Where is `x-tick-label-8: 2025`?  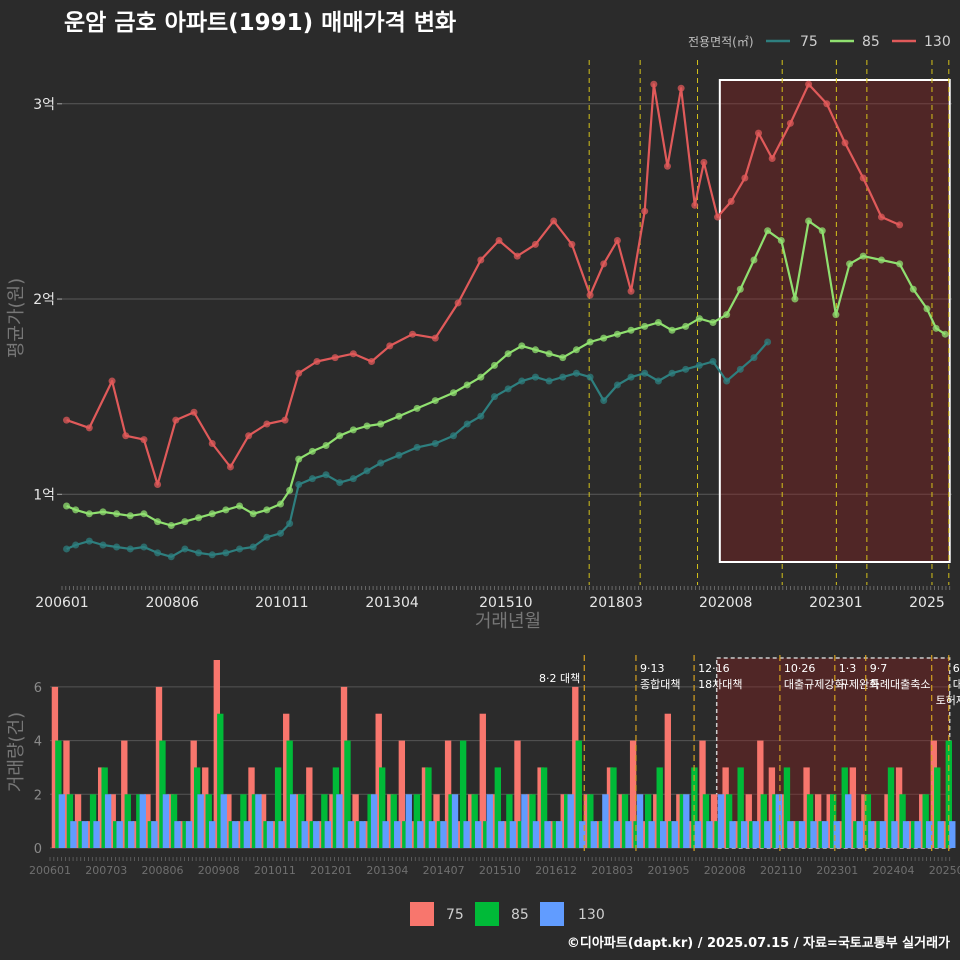 x-tick-label-8: 2025 is located at coordinates (927, 603).